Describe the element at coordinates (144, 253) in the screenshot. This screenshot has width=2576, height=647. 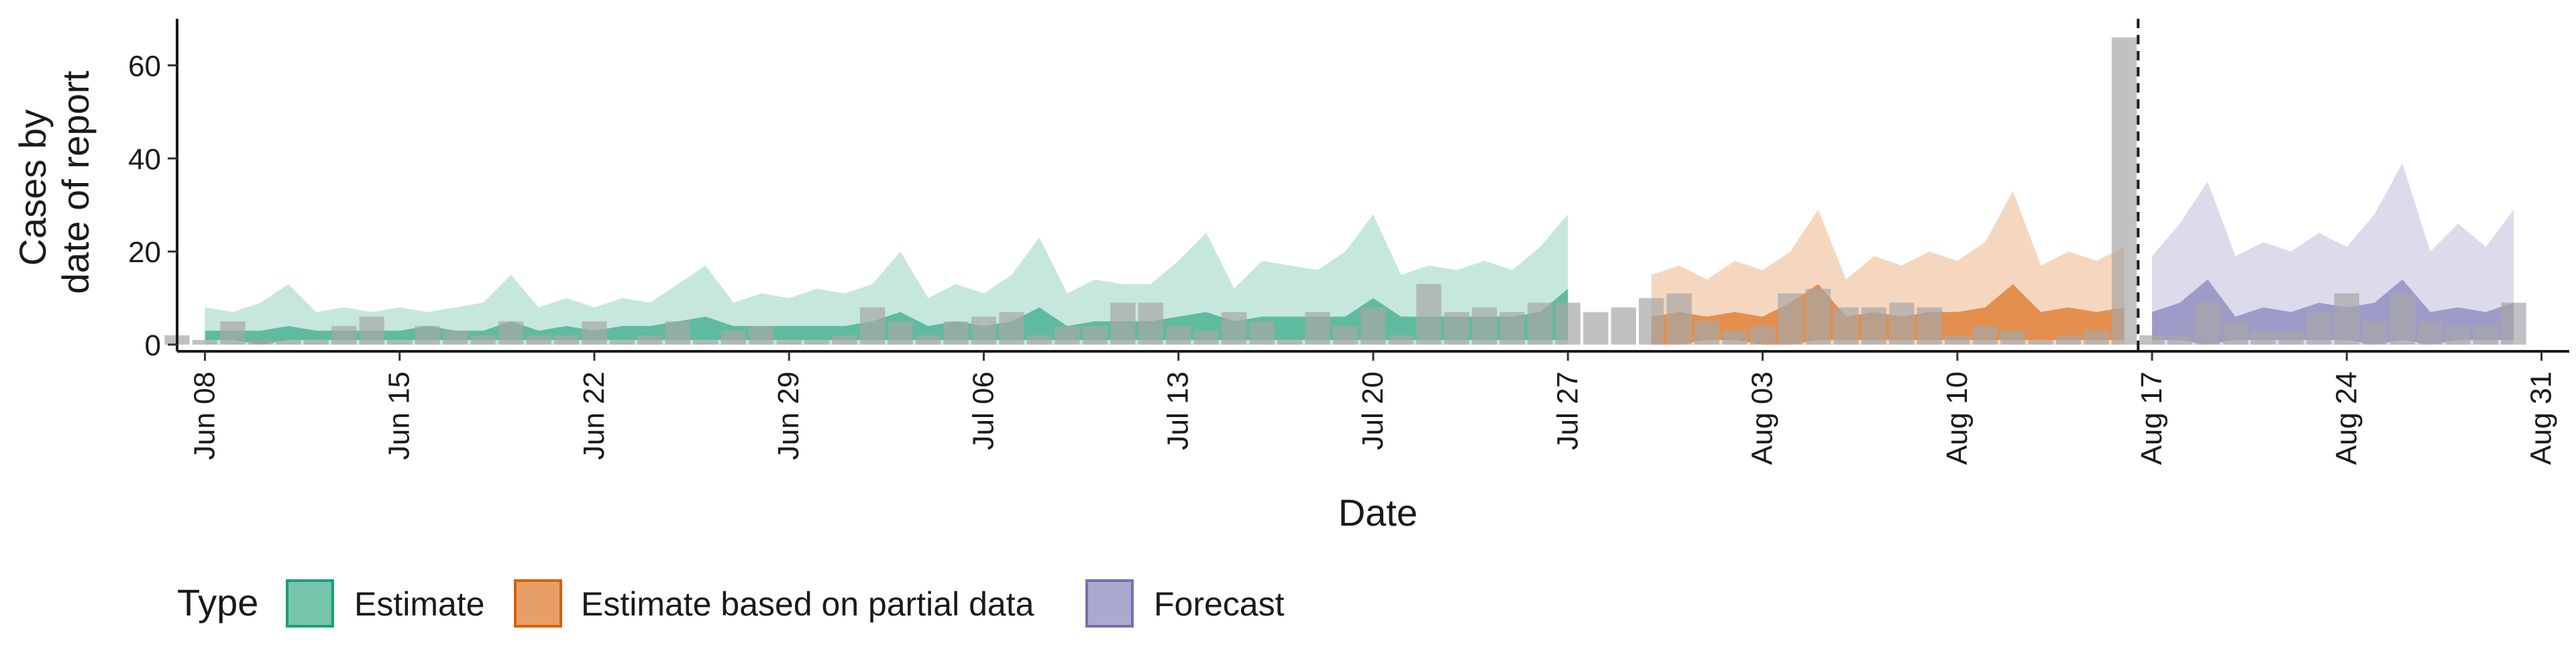
I see `y-tick-label: 20` at that location.